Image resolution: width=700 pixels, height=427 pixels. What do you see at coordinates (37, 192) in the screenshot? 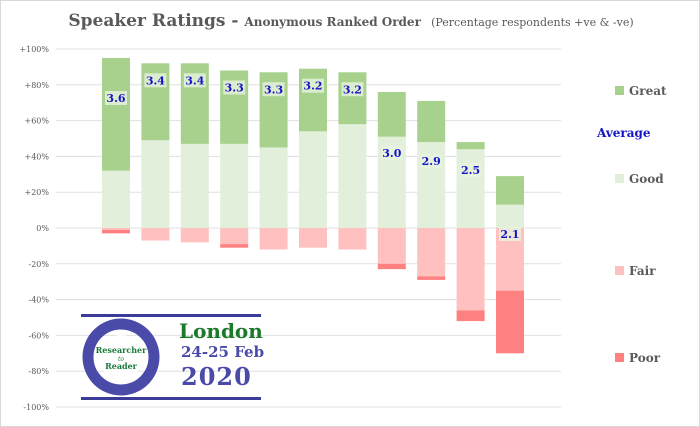
I see `y-tick-label: +20%` at bounding box center [37, 192].